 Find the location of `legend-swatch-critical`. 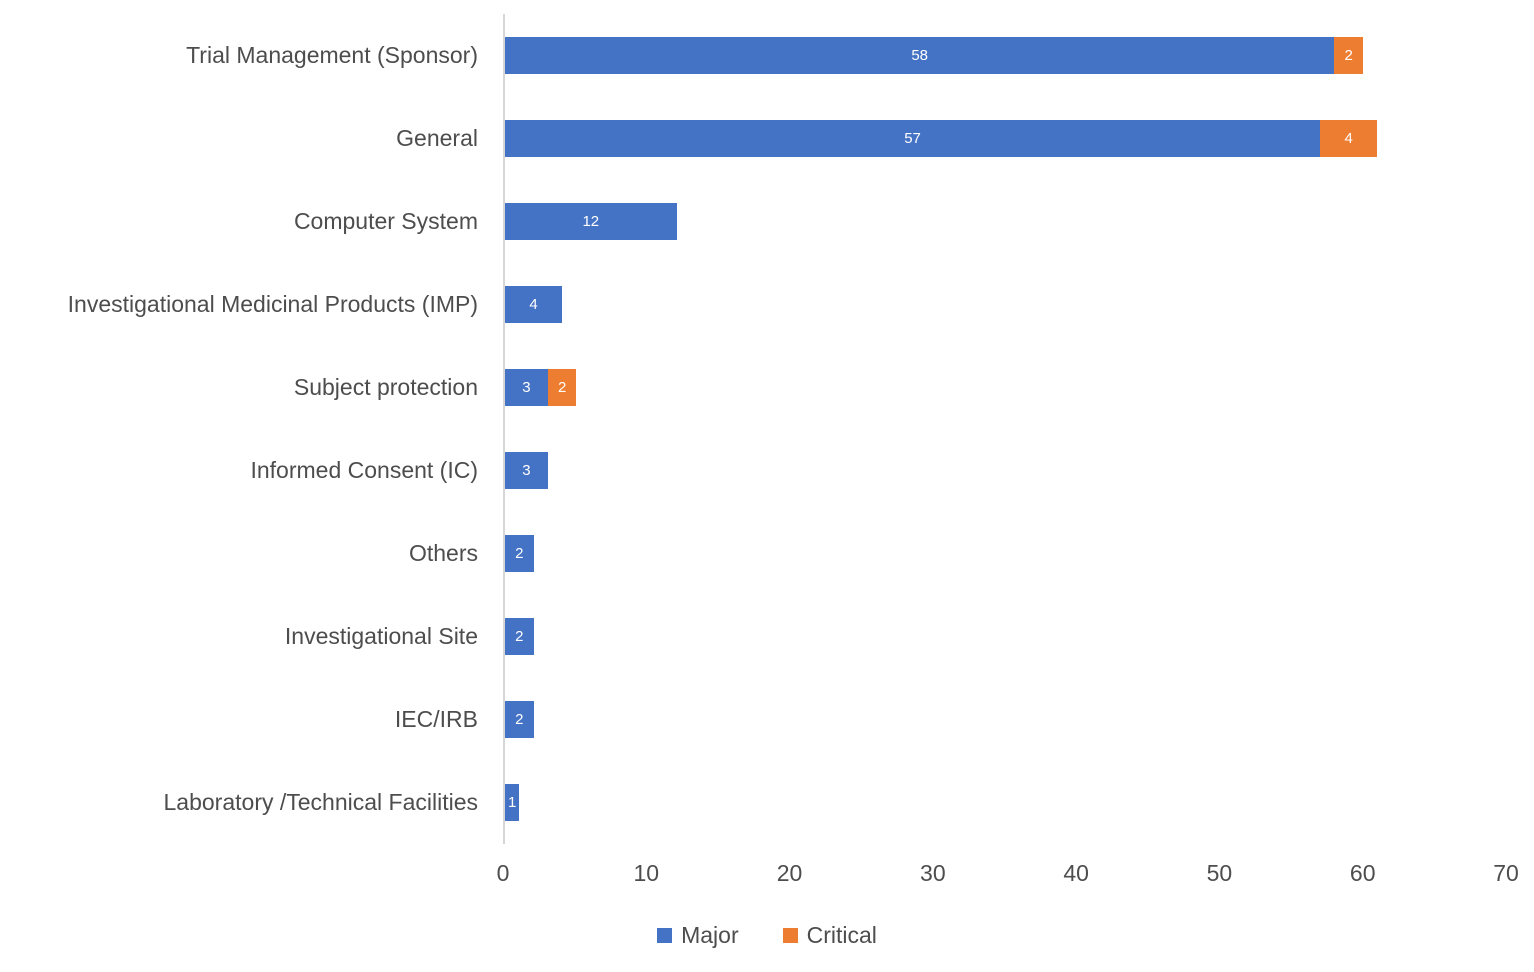

legend-swatch-critical is located at coordinates (790, 935).